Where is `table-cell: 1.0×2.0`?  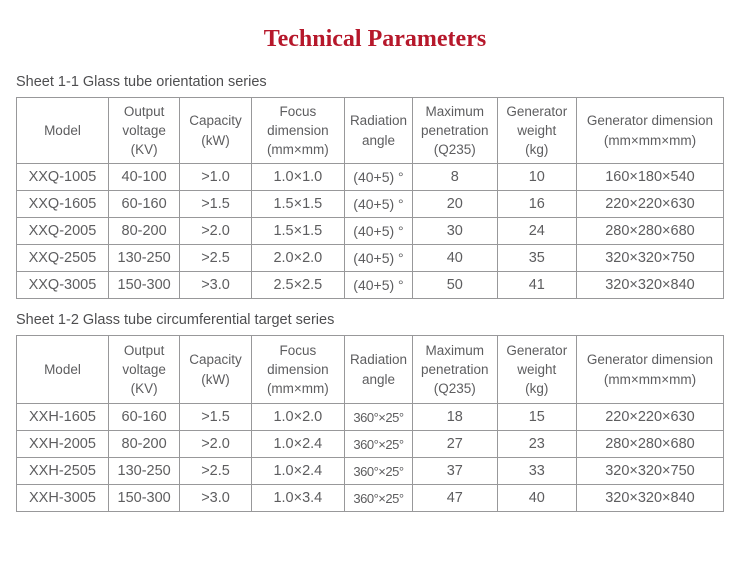
table-cell: 1.0×2.0 is located at coordinates (298, 417).